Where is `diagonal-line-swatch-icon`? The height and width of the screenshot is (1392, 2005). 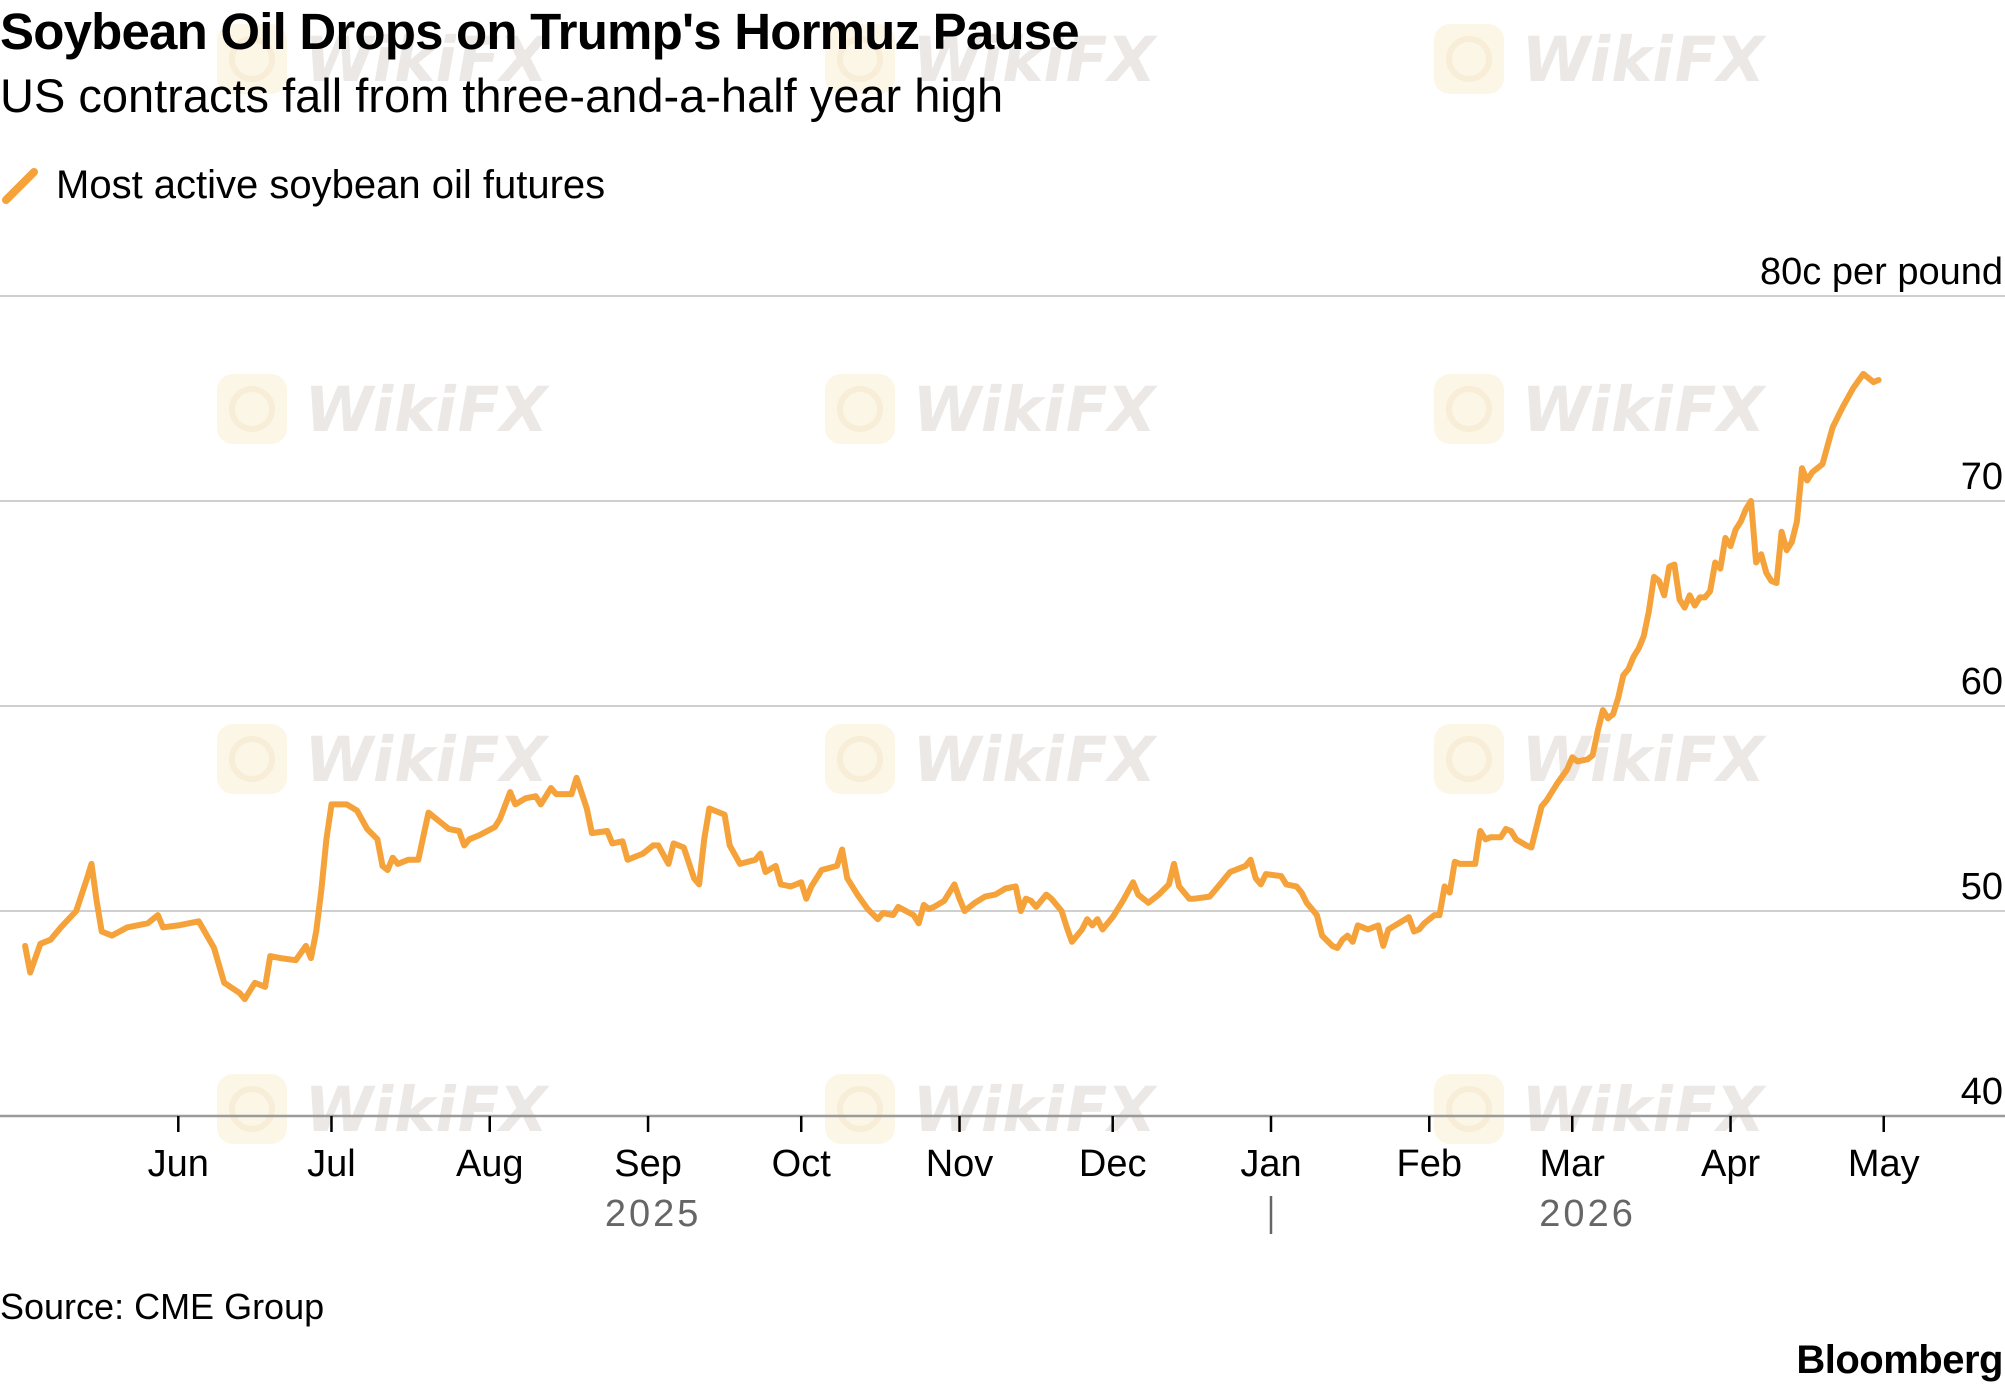
diagonal-line-swatch-icon is located at coordinates (20, 186).